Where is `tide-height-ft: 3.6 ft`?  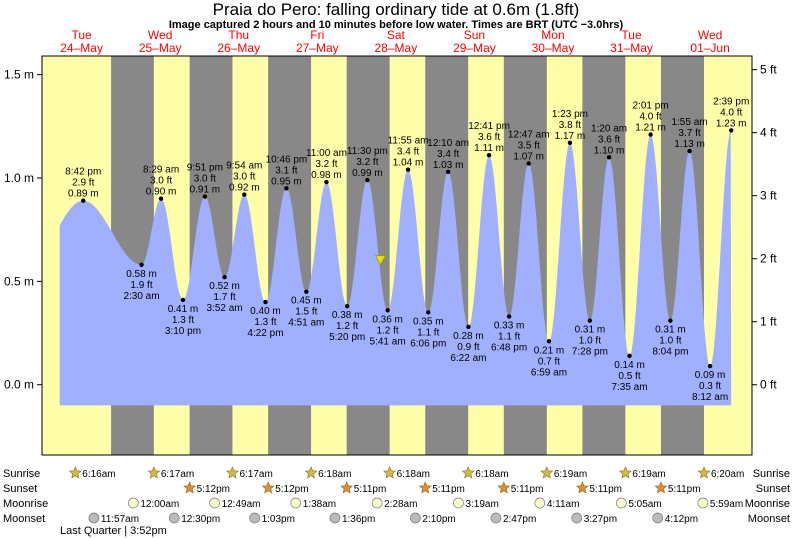 tide-height-ft: 3.6 ft is located at coordinates (609, 139).